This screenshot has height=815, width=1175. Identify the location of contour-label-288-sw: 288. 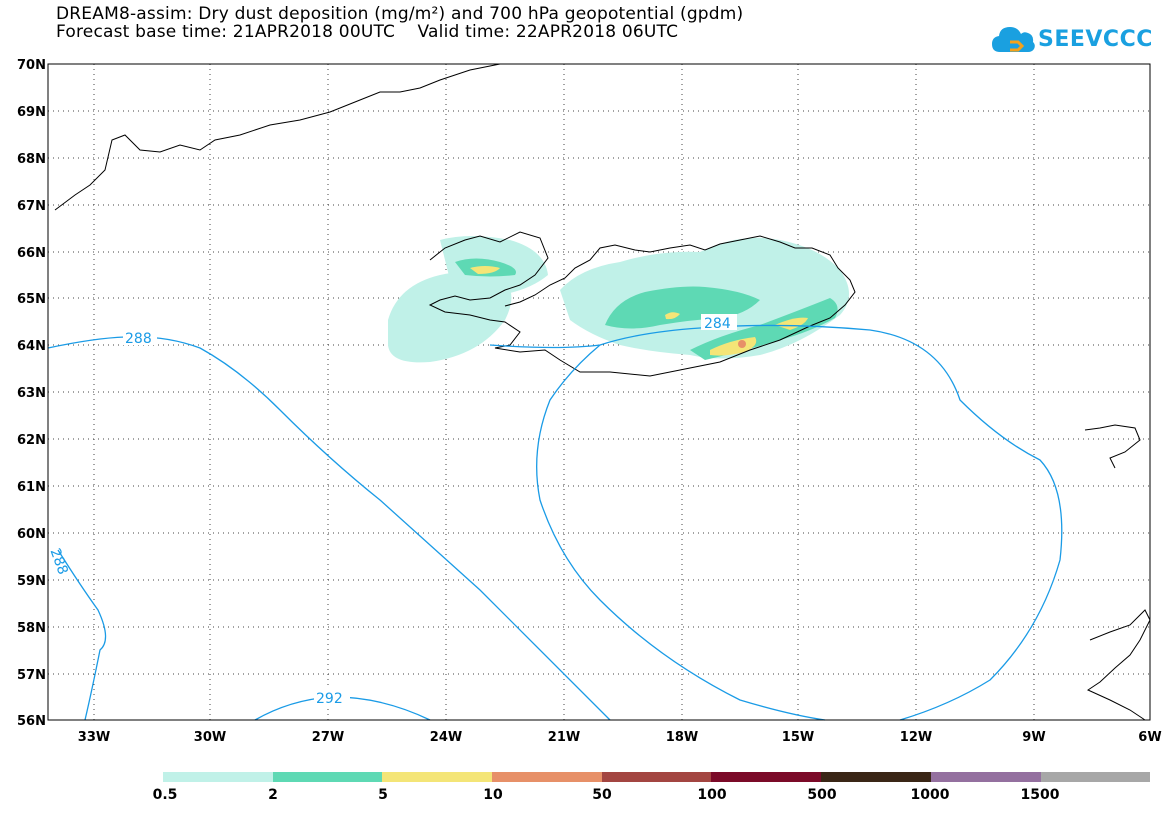
(59, 561).